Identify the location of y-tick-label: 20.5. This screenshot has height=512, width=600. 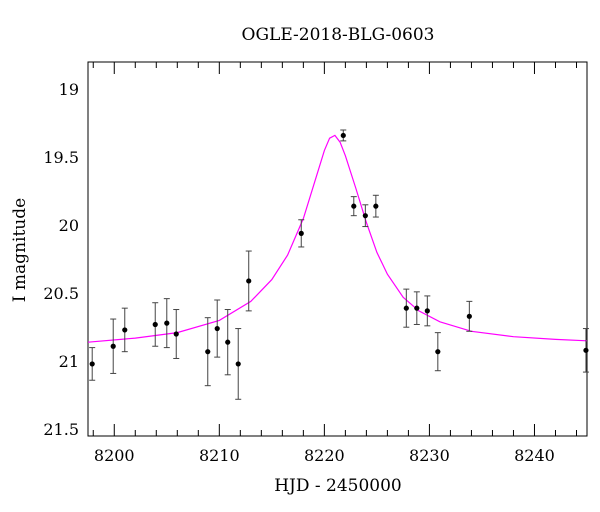
(61, 293).